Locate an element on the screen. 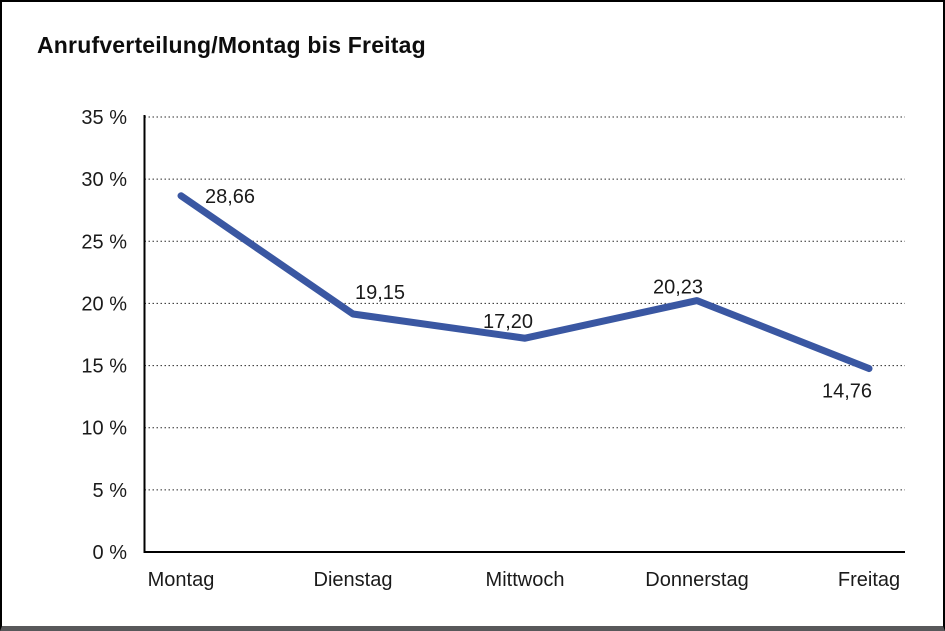  data-point-label: 14,76 is located at coordinates (847, 392).